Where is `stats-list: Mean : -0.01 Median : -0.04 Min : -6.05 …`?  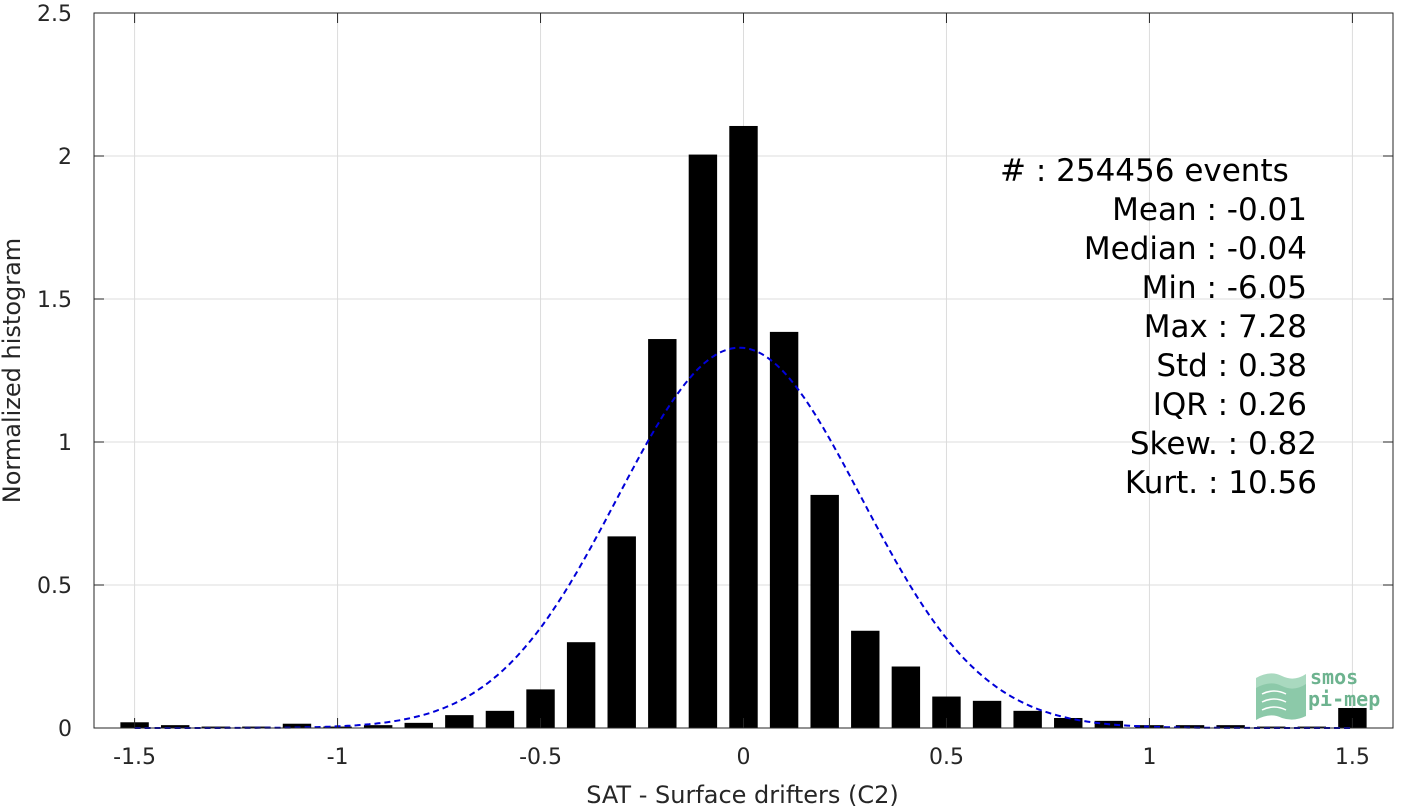 stats-list: Mean : -0.01 Median : -0.04 Min : -6.05 … is located at coordinates (1133, 308).